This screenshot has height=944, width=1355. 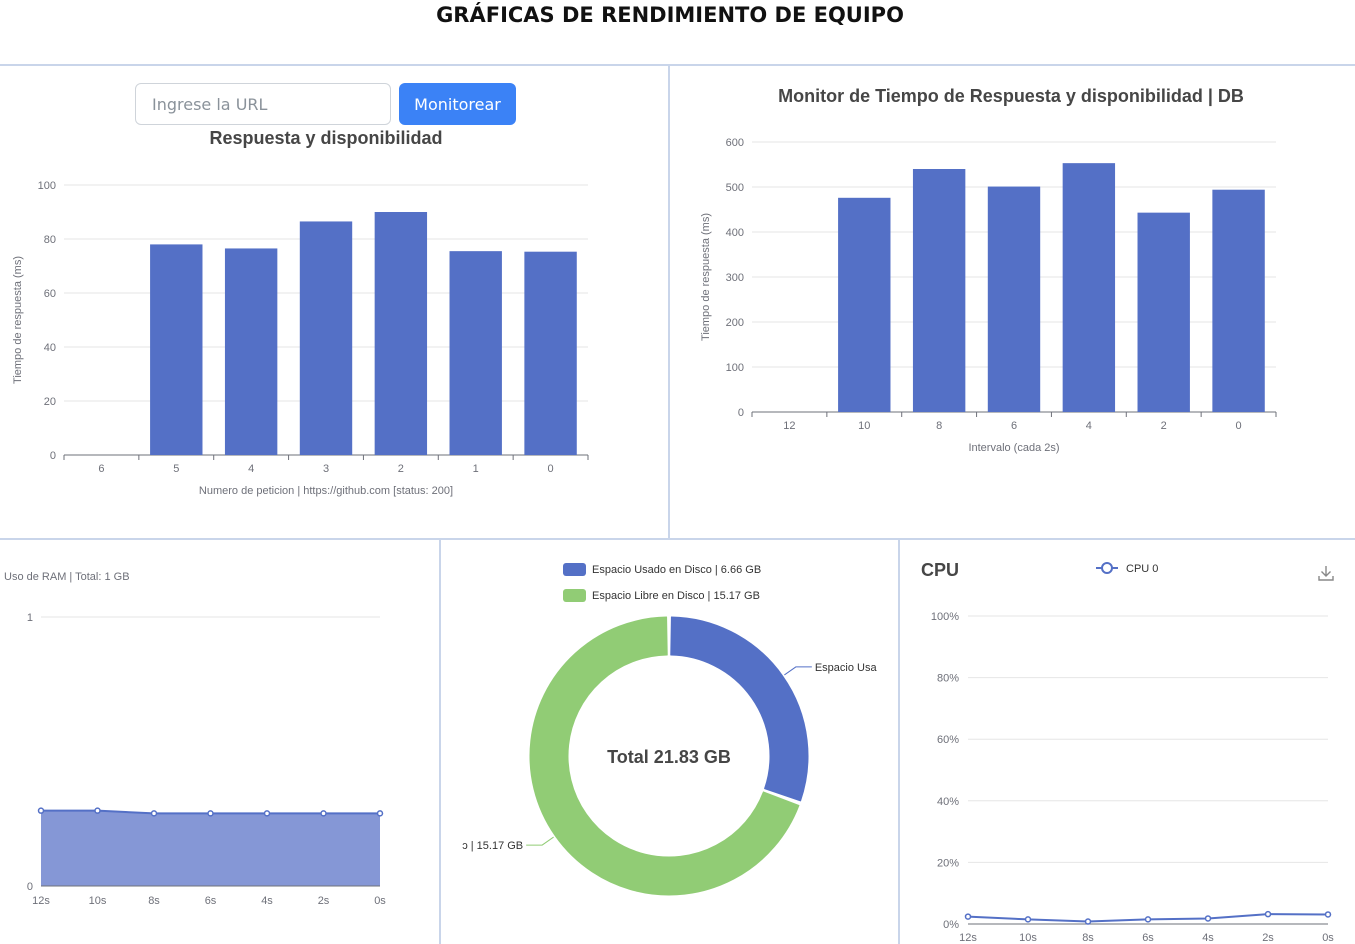 What do you see at coordinates (864, 426) in the screenshot?
I see `x-tick-label: 10` at bounding box center [864, 426].